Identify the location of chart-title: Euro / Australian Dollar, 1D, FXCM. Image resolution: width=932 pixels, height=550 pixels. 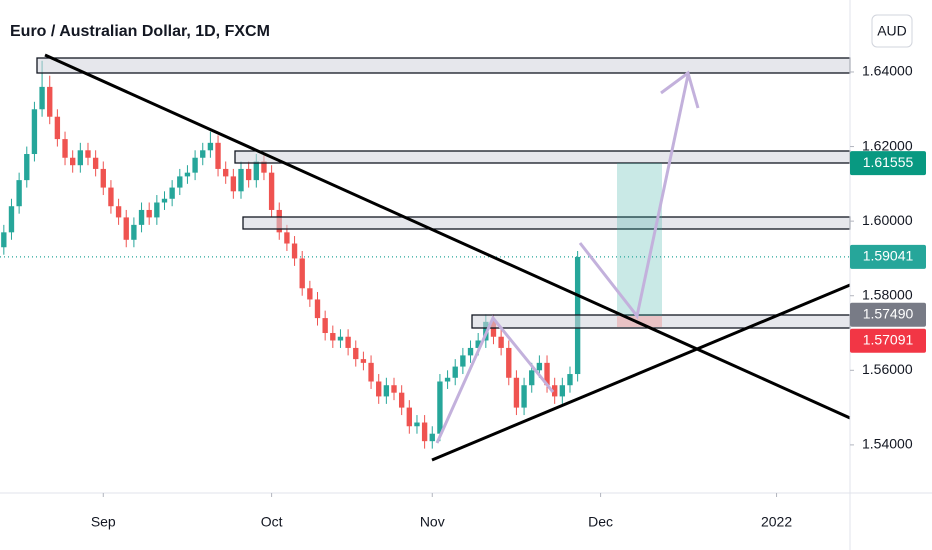
(140, 31).